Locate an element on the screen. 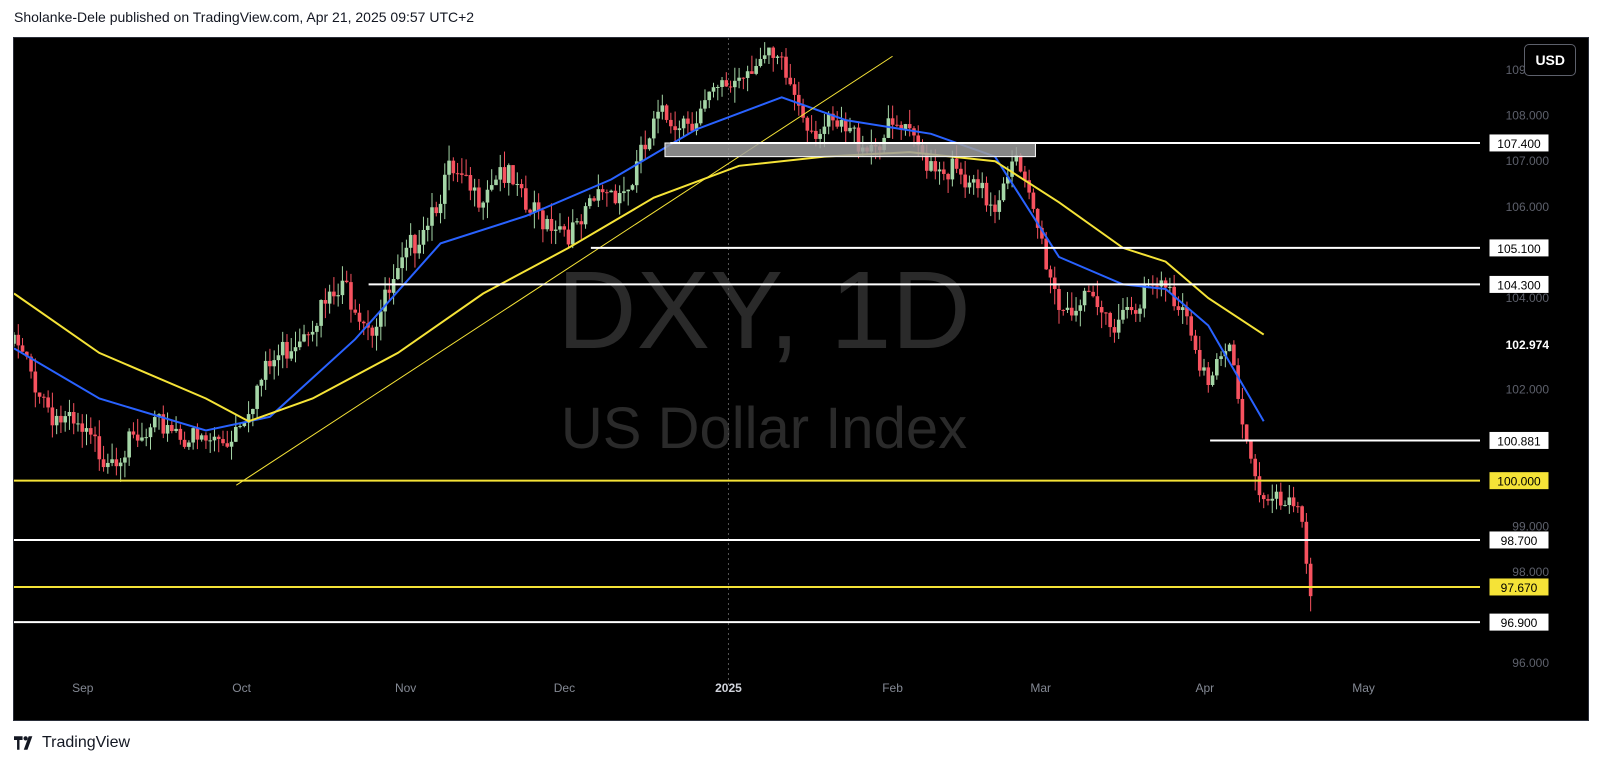  x-axis-tick-label: Mar is located at coordinates (1040, 688).